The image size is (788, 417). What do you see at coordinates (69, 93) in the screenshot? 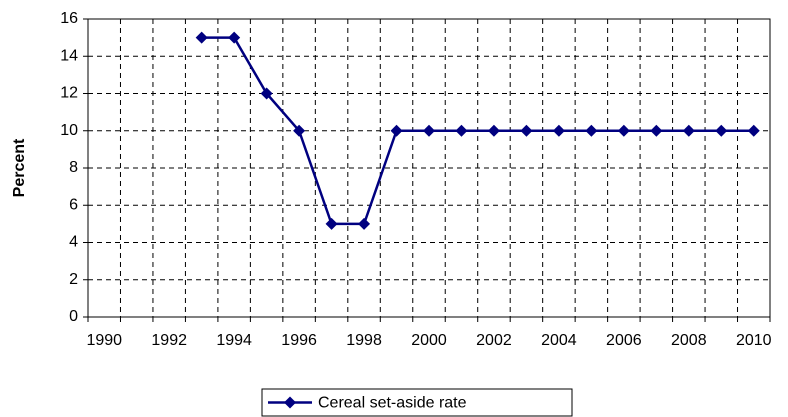
I see `y-tick-label: 12` at bounding box center [69, 93].